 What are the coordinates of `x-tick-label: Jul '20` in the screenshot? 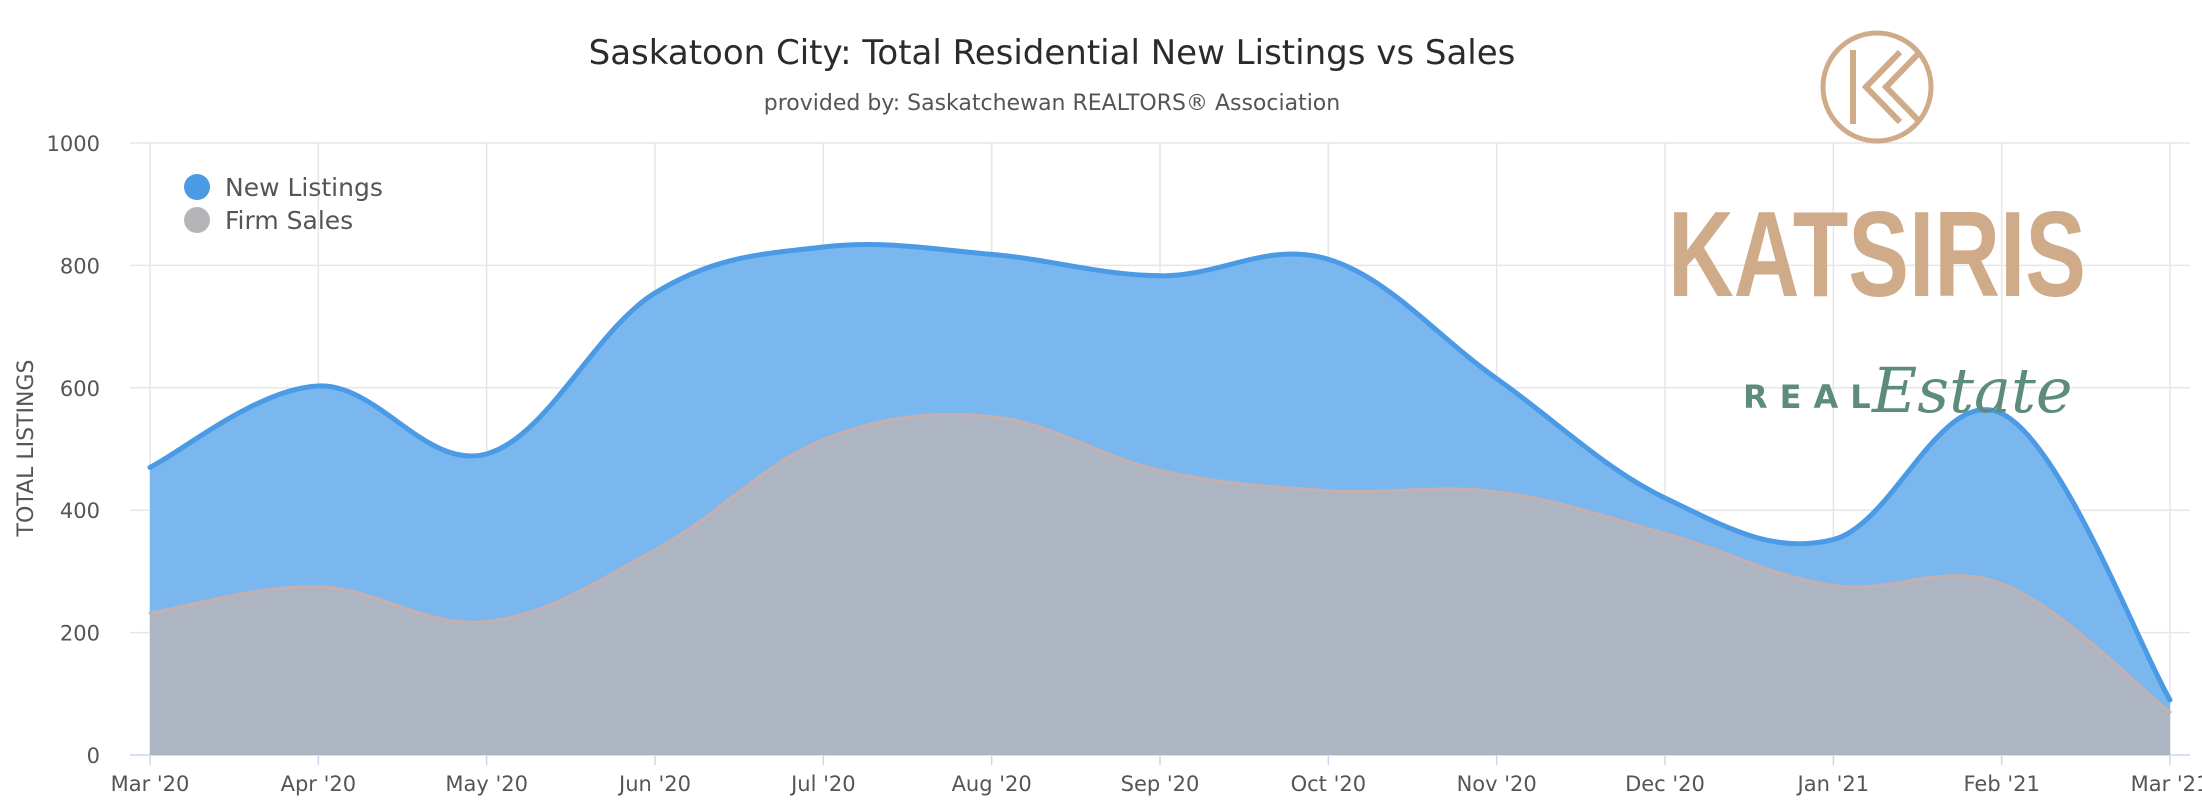 It's located at (822, 784).